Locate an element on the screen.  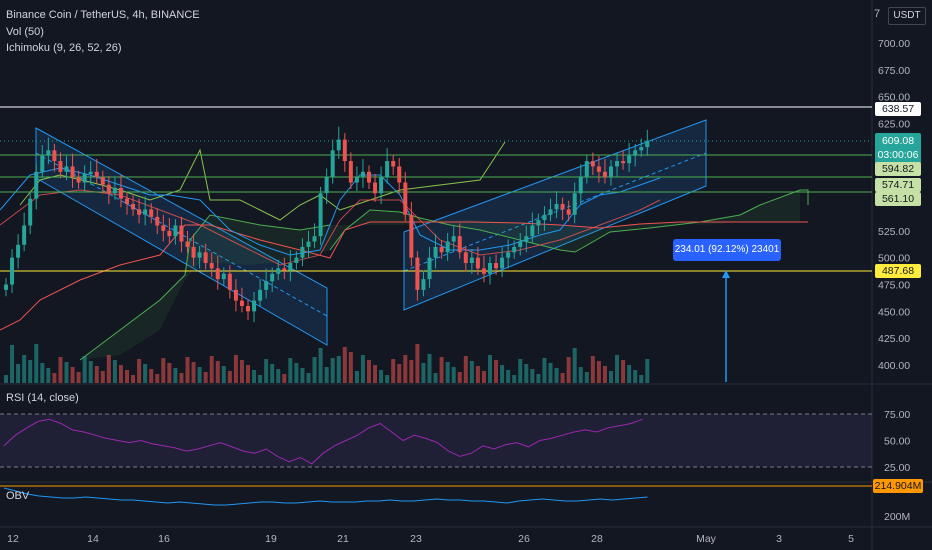
rsi-tick-label: 25.00 is located at coordinates (897, 468).